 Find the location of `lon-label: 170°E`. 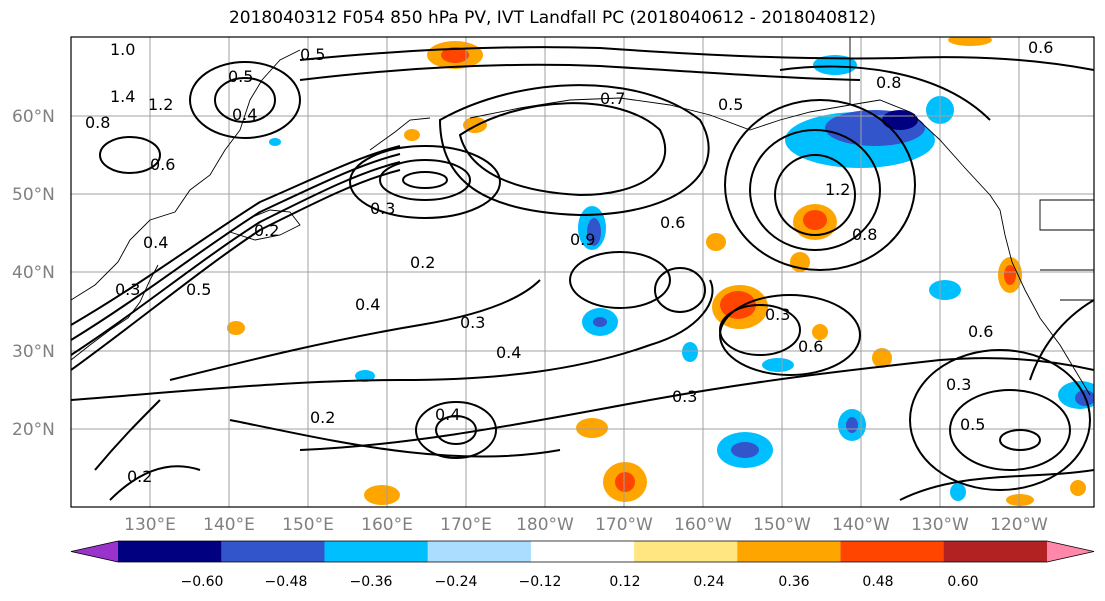

lon-label: 170°E is located at coordinates (466, 525).